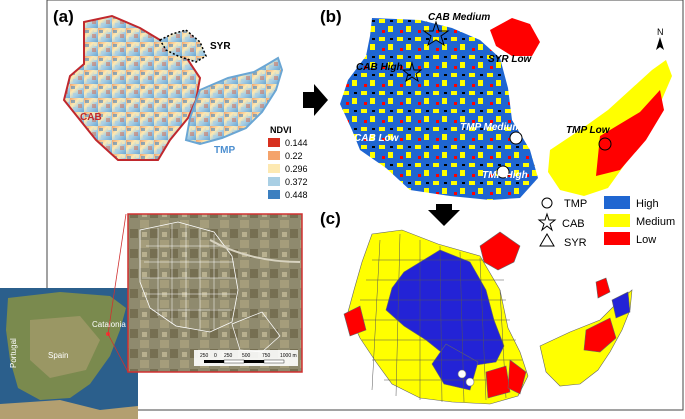  I want to click on scale-tick-4: 750, so click(266, 356).